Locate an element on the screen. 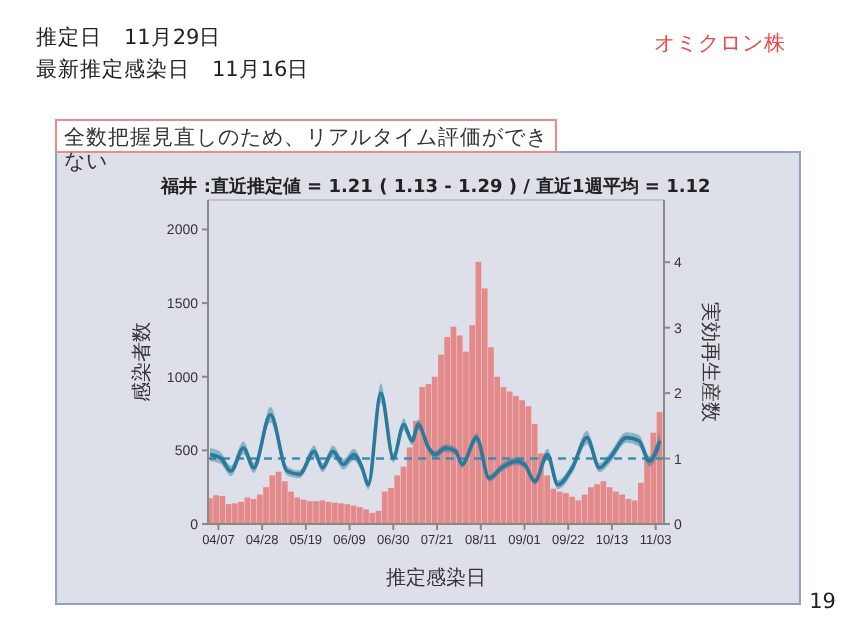 This screenshot has height=640, width=854. x-axis-title: 推定感染日 is located at coordinates (436, 578).